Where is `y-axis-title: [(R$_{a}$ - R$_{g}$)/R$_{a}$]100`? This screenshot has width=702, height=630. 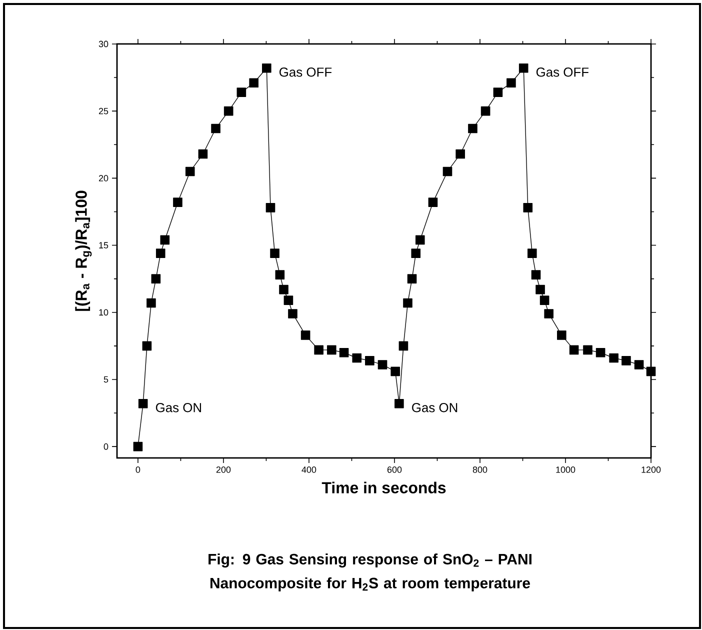
y-axis-title: [(R$_{a}$ - R$_{g}$)/R$_{a}$]100 is located at coordinates (83, 250).